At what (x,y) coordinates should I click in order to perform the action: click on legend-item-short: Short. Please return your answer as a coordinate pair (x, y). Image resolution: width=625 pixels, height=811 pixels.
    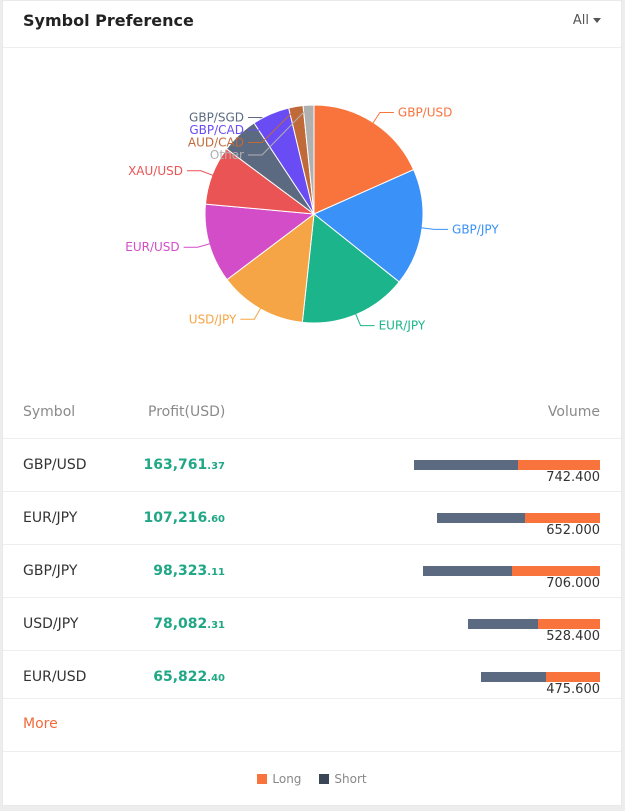
    Looking at the image, I should click on (343, 779).